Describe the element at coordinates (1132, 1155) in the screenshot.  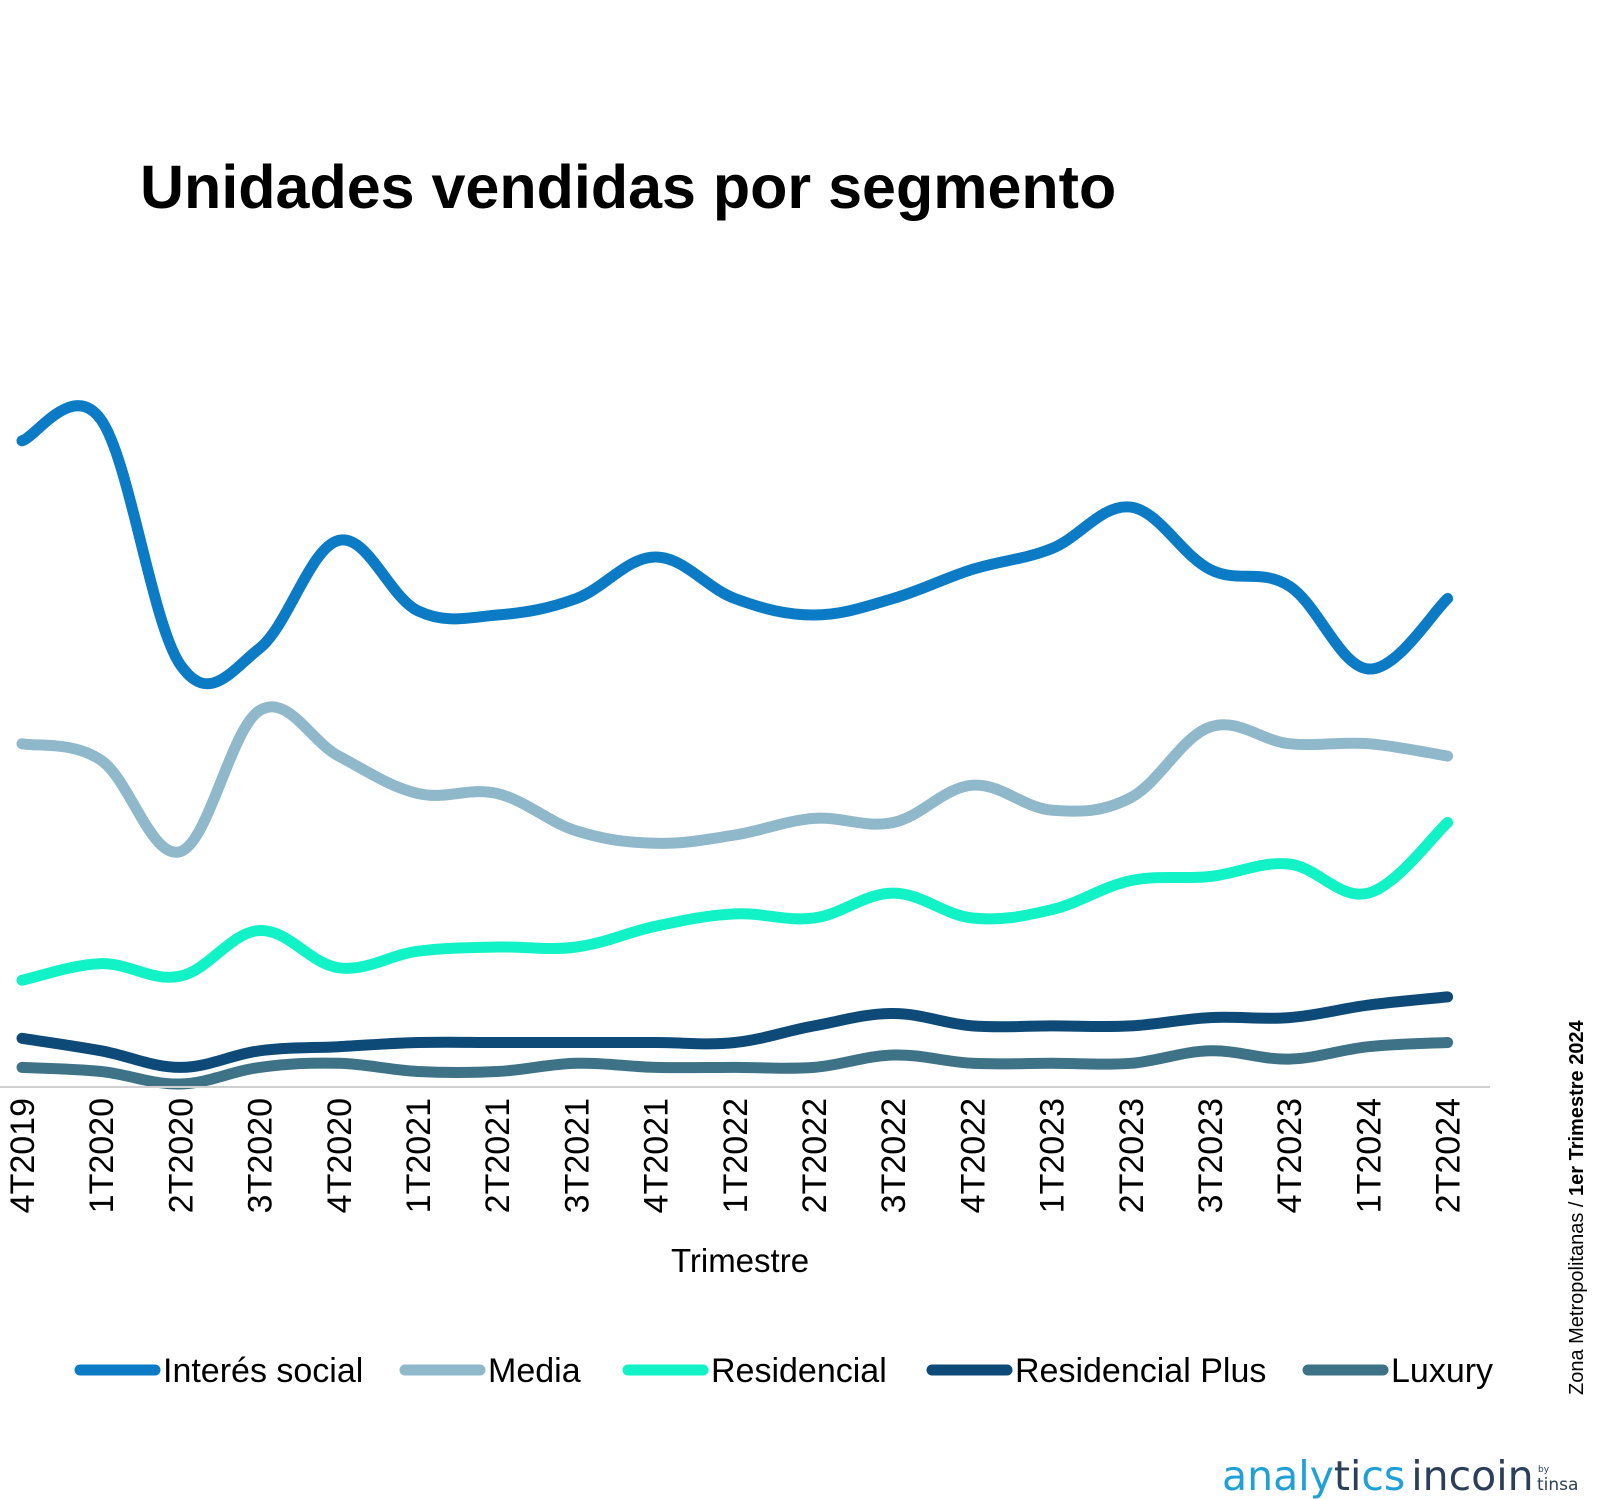
I see `x-tick-label: 2T2023` at that location.